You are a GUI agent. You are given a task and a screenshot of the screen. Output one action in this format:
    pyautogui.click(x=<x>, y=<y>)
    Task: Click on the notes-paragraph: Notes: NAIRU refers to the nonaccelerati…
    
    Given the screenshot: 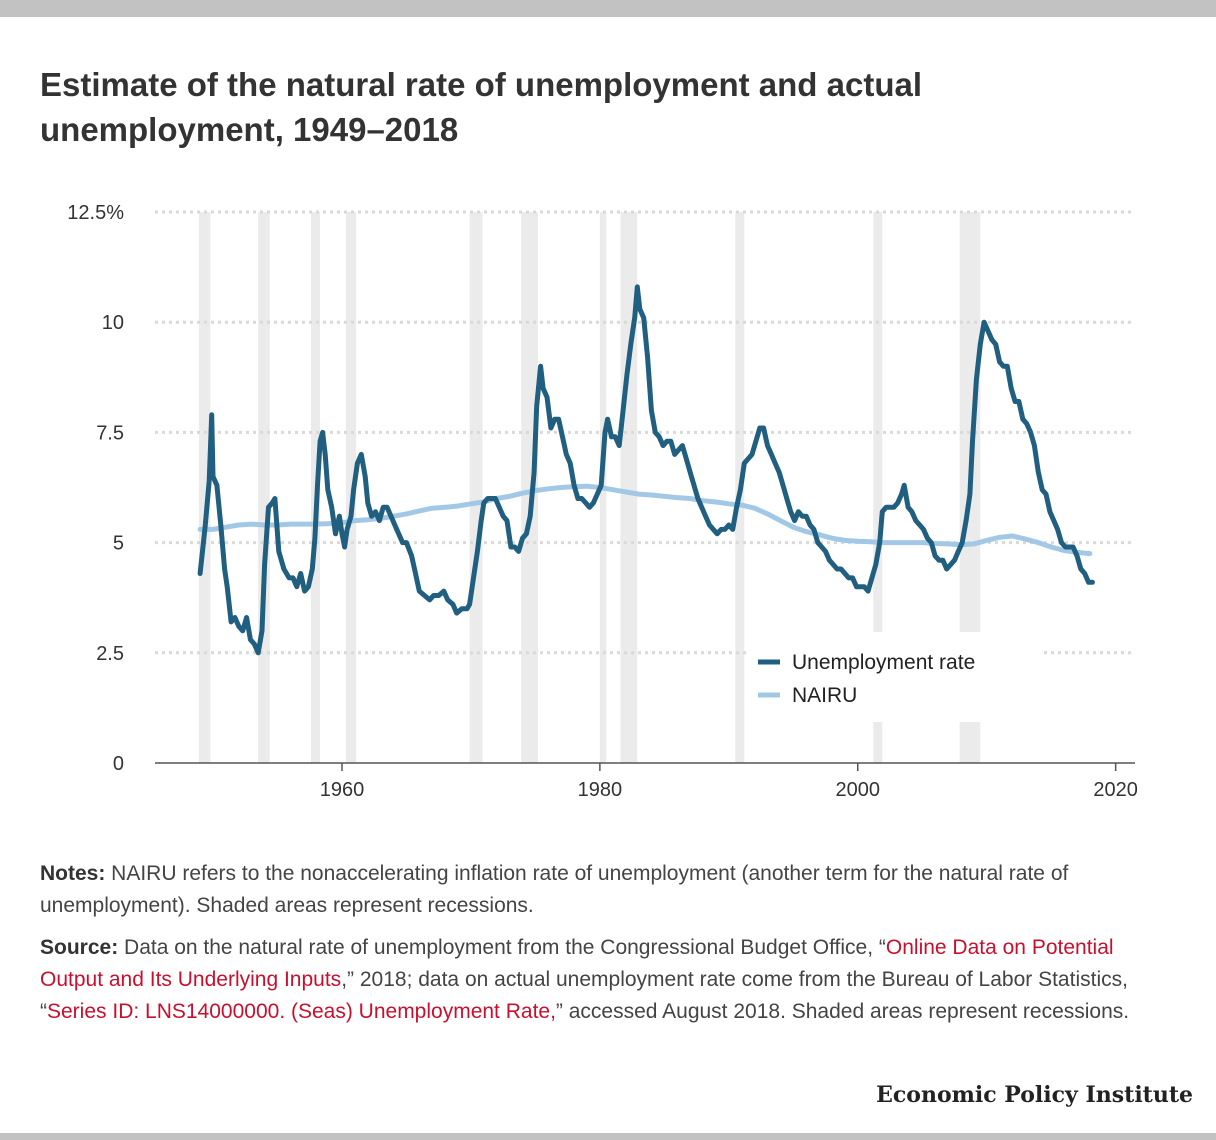 What is the action you would take?
    pyautogui.click(x=610, y=890)
    